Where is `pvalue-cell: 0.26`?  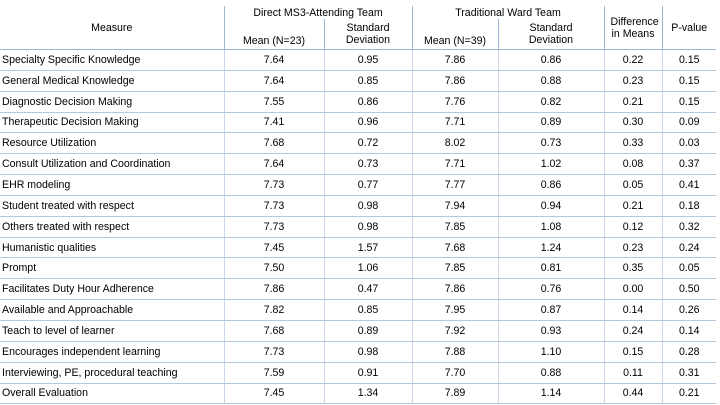 pvalue-cell: 0.26 is located at coordinates (689, 310).